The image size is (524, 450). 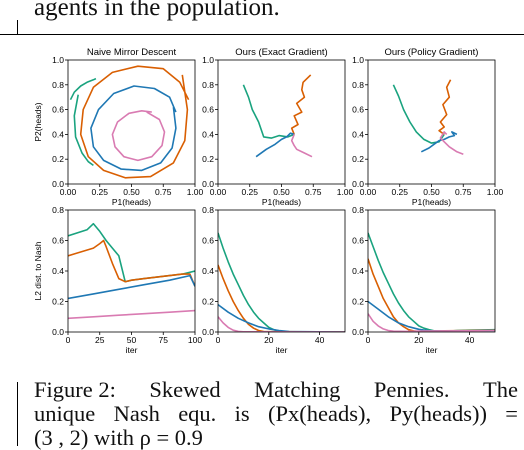 What do you see at coordinates (438, 413) in the screenshot?
I see `caption-word: Py(heads))` at bounding box center [438, 413].